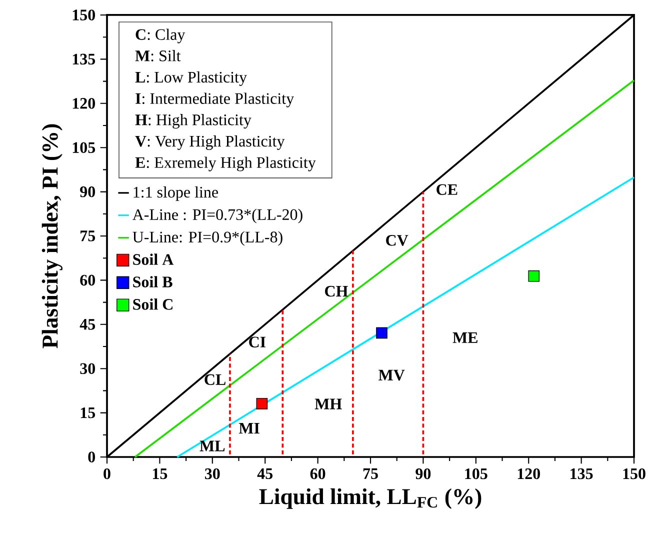 This screenshot has width=652, height=546. I want to click on y-tick-label: 0, so click(92, 457).